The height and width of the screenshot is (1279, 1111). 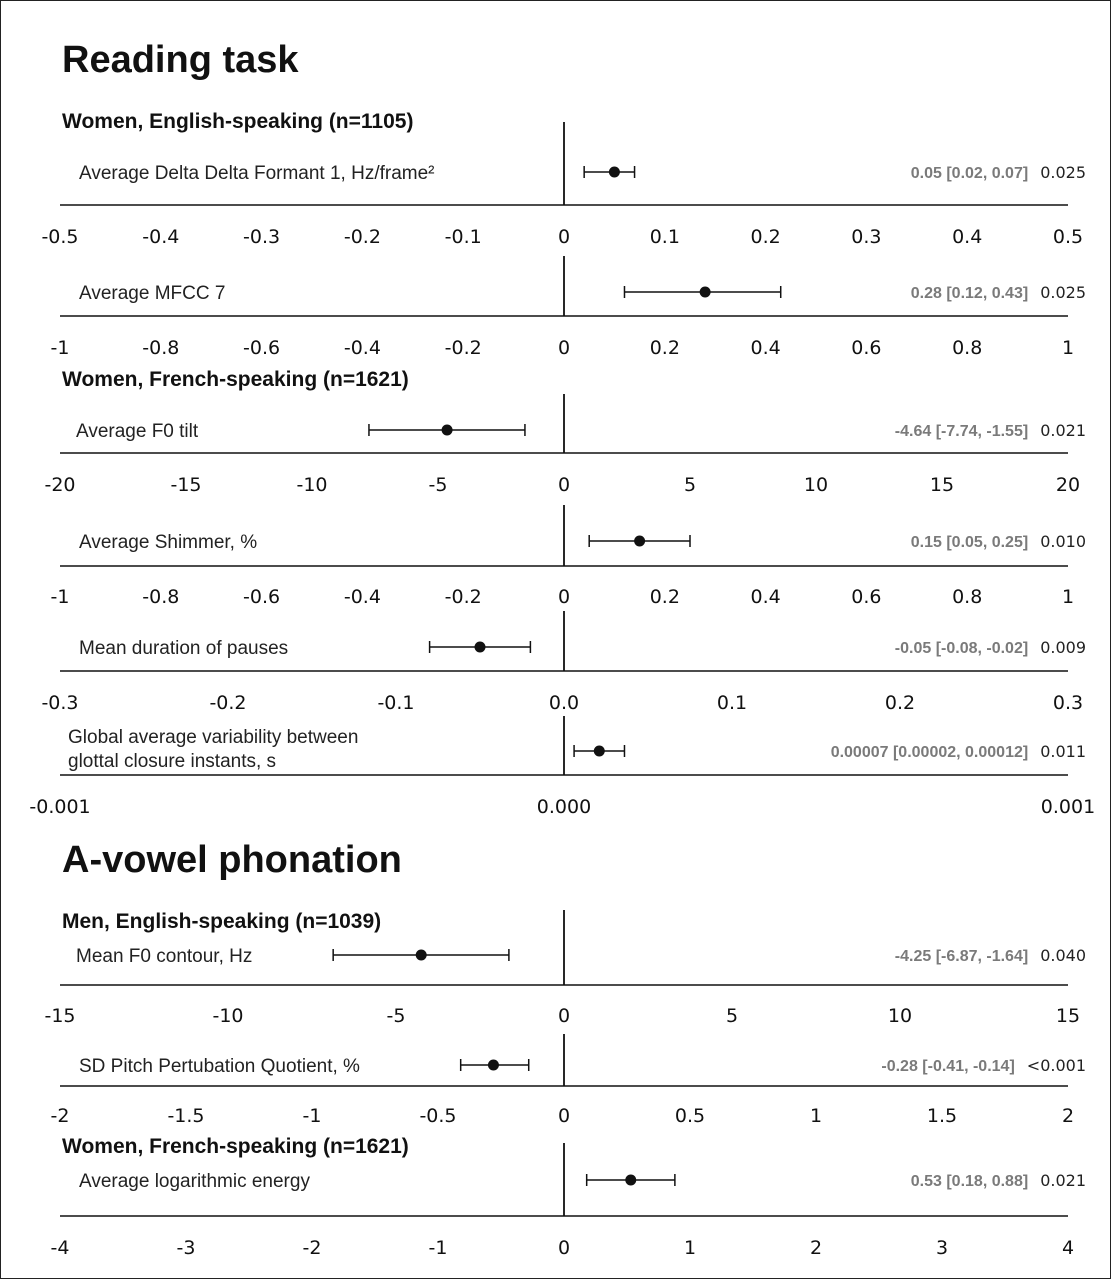 I want to click on feature-label: Average Shimmer, %, so click(x=168, y=542).